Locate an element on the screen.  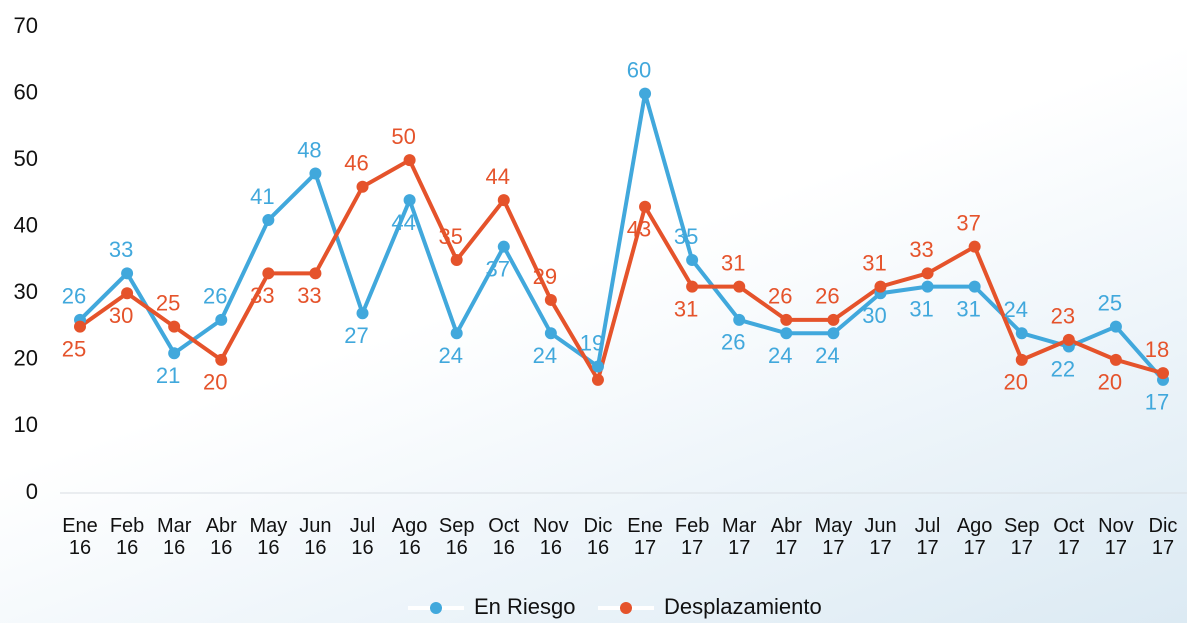
y-tick-label: 70 is located at coordinates (26, 25).